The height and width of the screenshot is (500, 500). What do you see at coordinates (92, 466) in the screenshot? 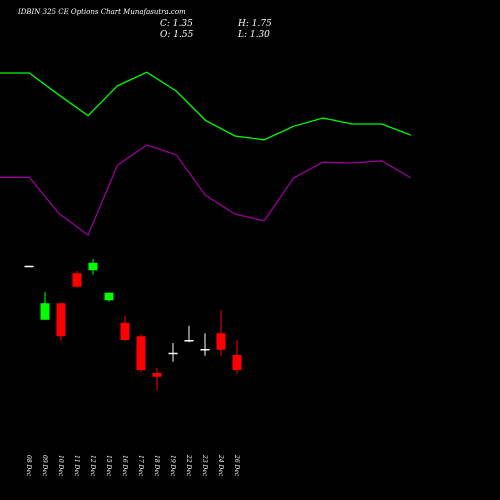
I see `x-tick-label: 12 Dec` at bounding box center [92, 466].